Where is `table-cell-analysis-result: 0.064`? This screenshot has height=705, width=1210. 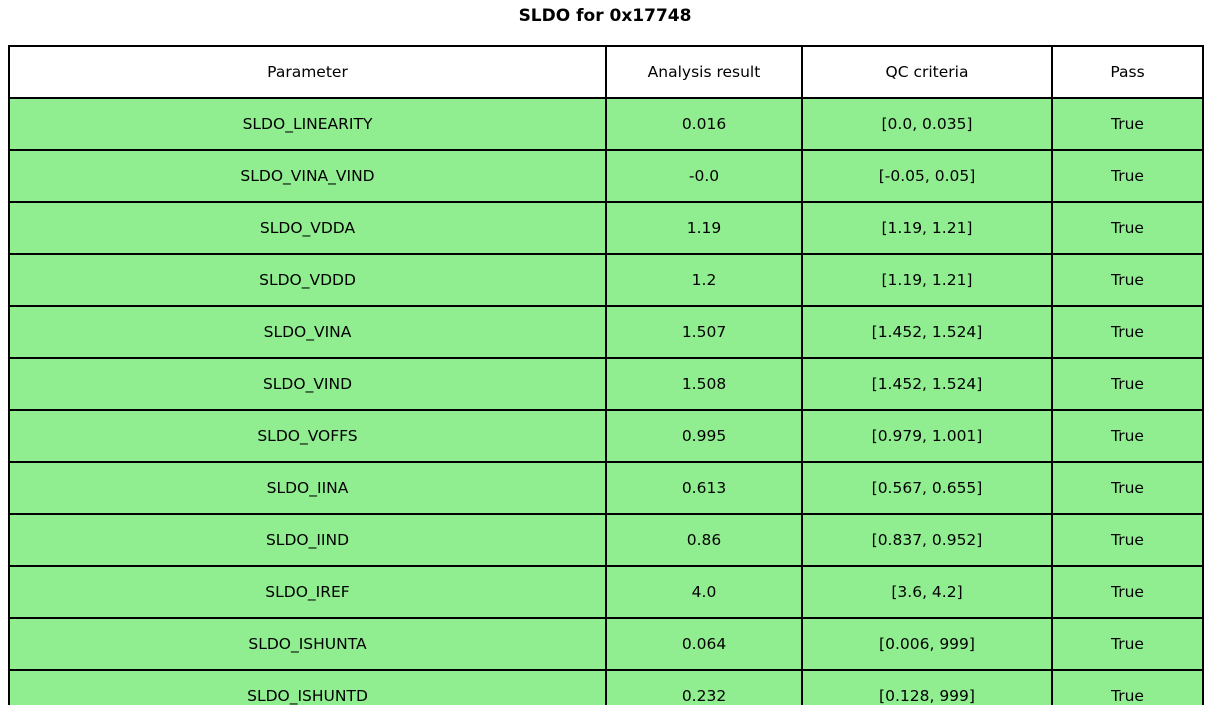
table-cell-analysis-result: 0.064 is located at coordinates (704, 644).